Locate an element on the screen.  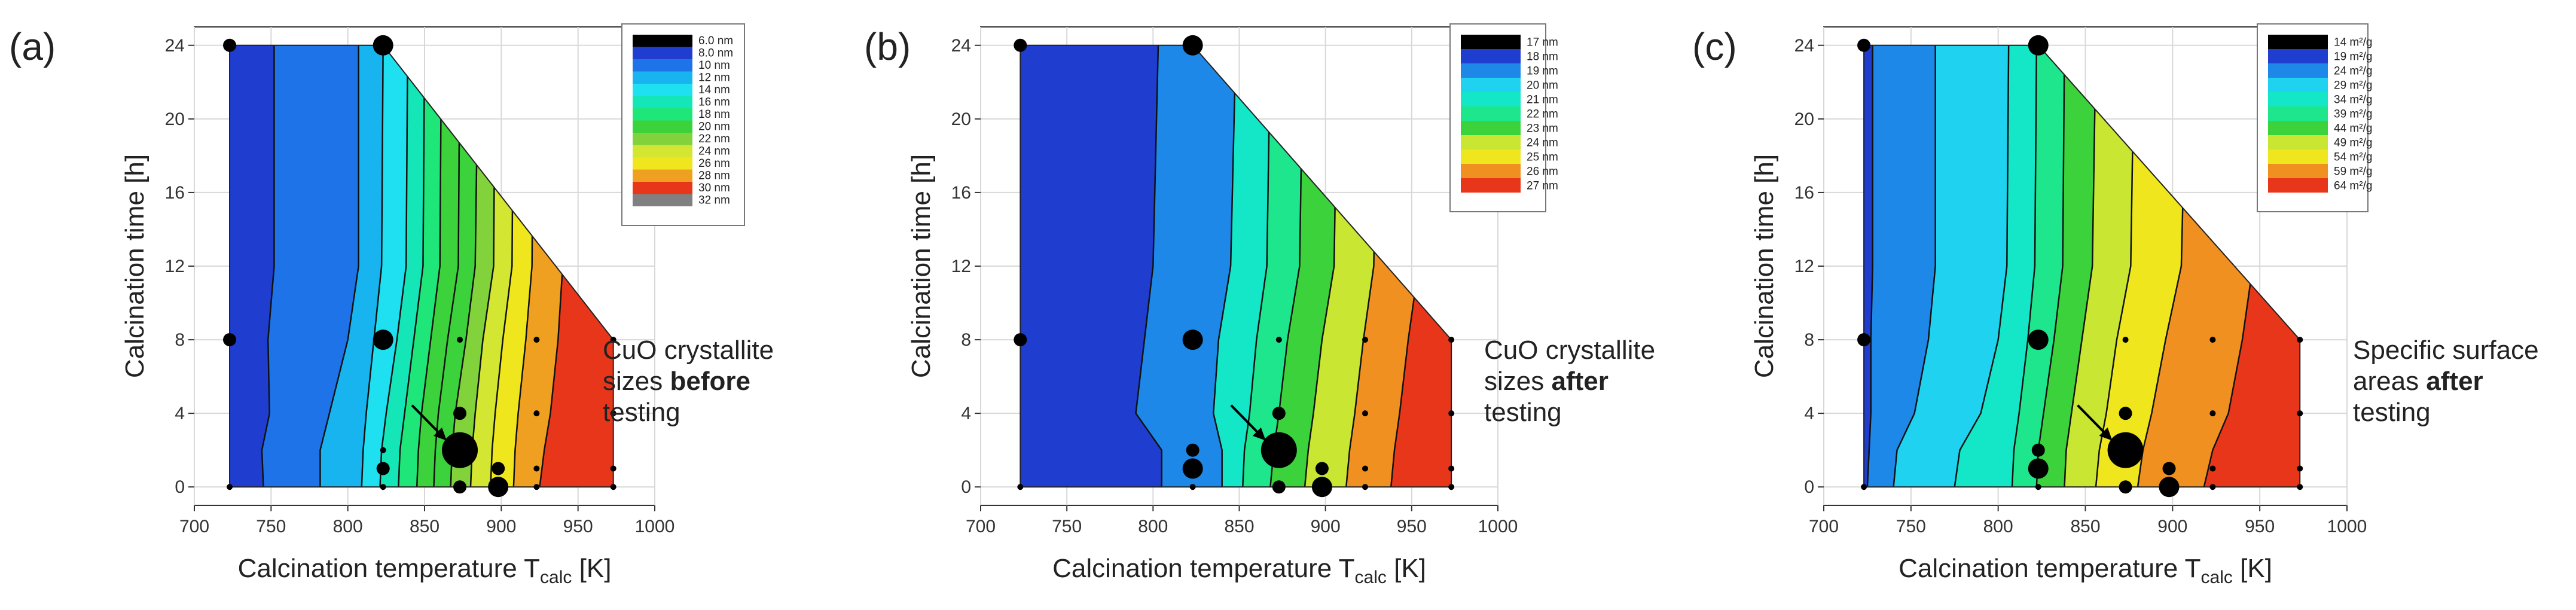
legend-label: 23 nm is located at coordinates (1542, 129).